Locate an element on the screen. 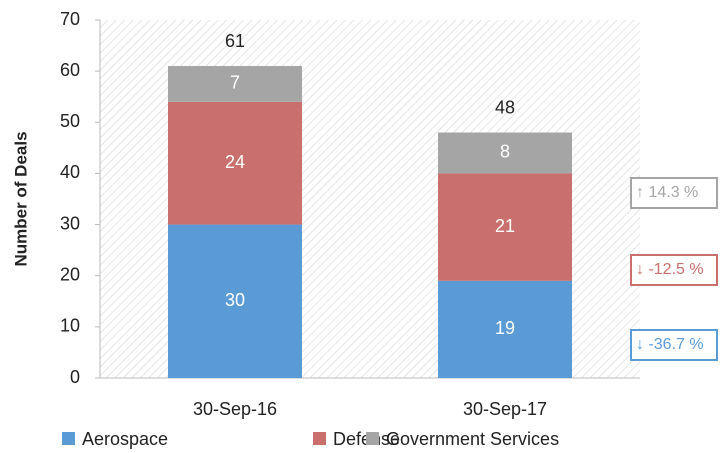  y-tick-label: 30 is located at coordinates (70, 223).